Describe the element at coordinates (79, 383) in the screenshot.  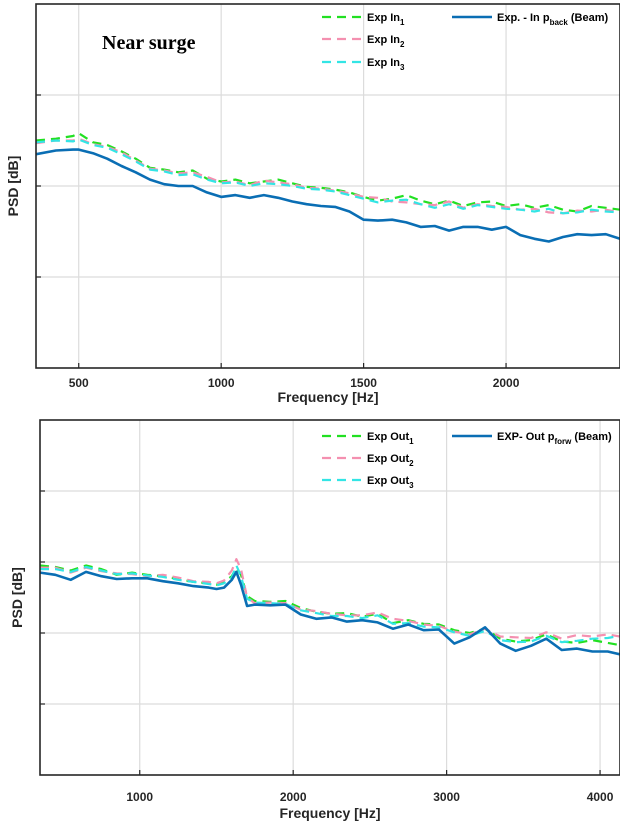
I see `x-tick-label: 500` at that location.